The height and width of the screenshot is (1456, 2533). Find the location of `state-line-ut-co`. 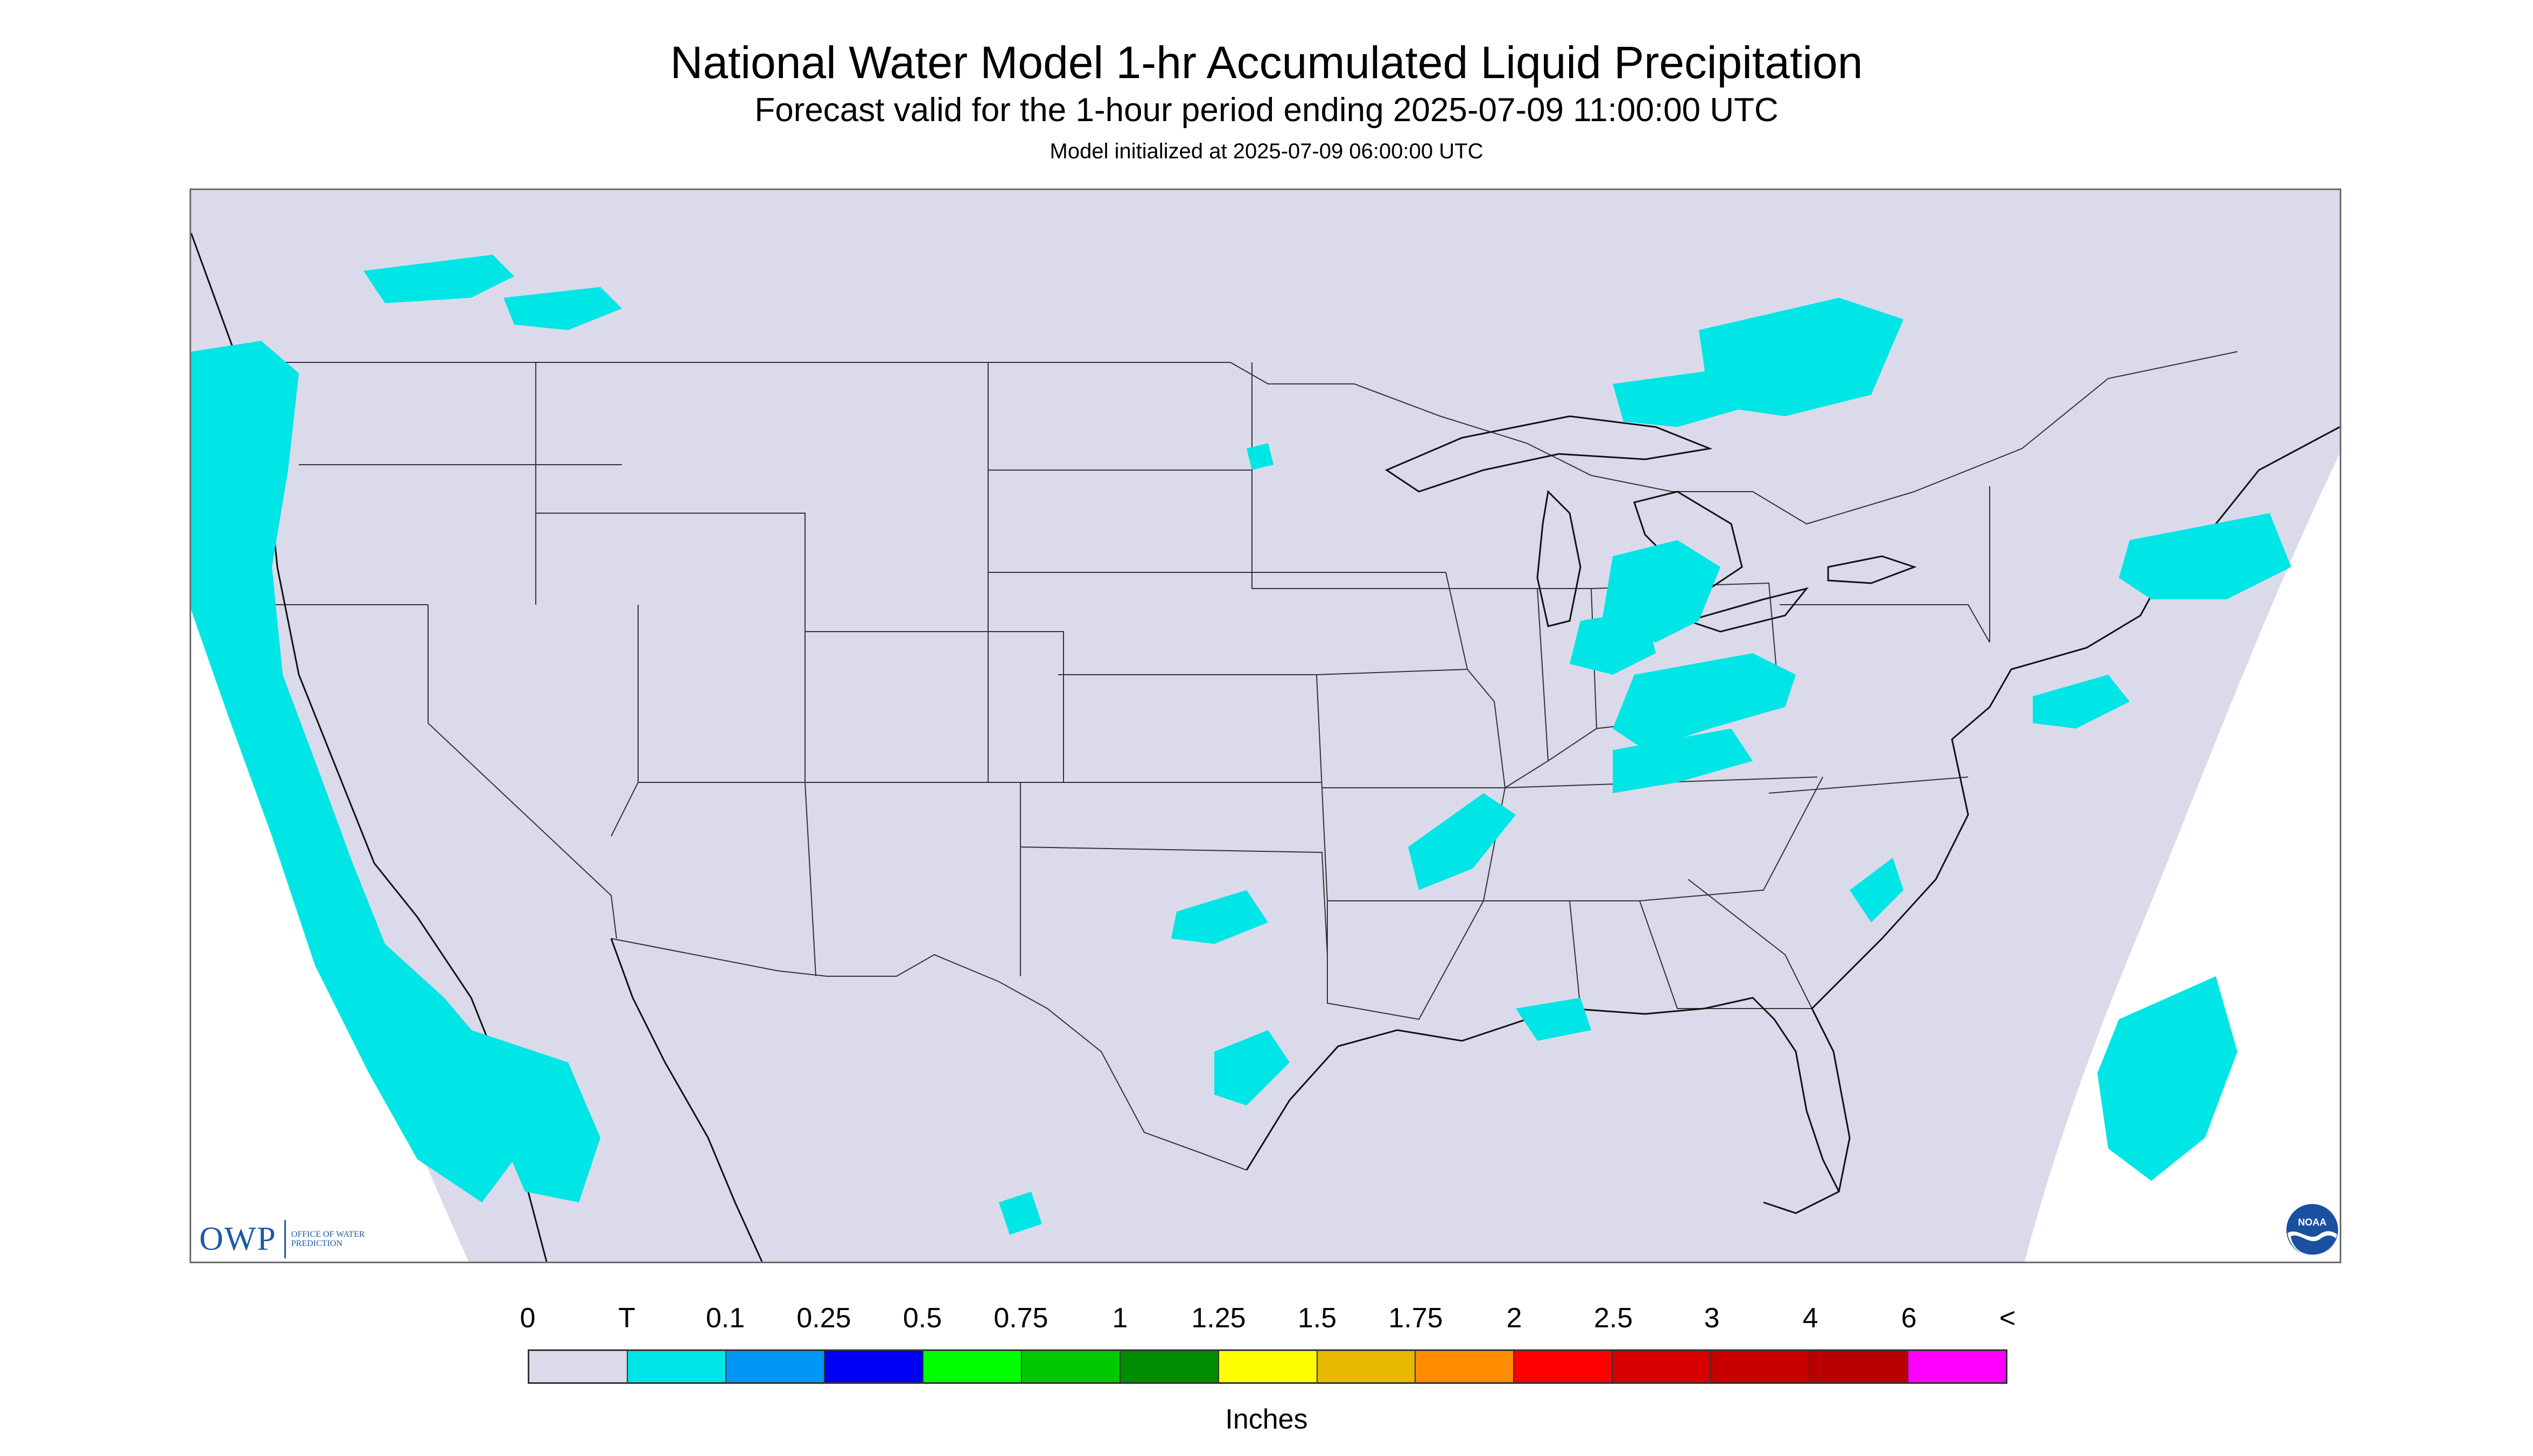

state-line-ut-co is located at coordinates (709, 734).